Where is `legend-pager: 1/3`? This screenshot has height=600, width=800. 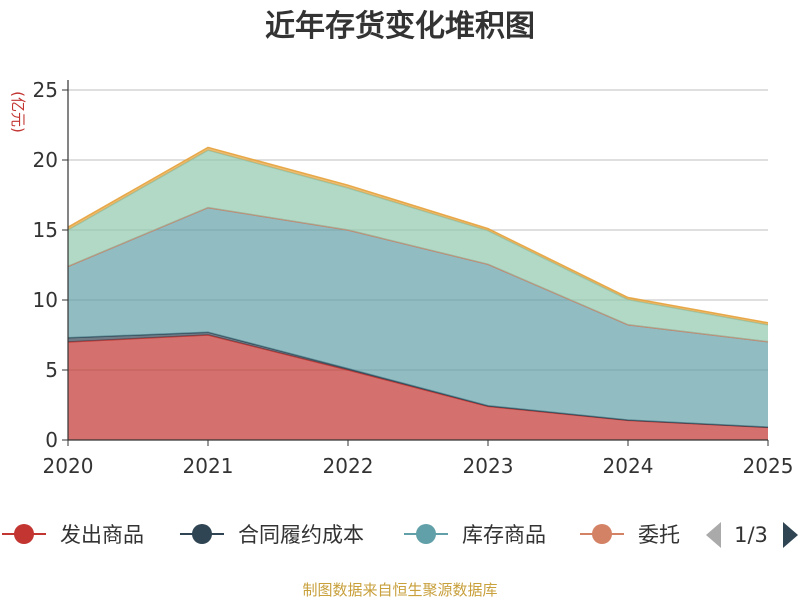 legend-pager: 1/3 is located at coordinates (752, 535).